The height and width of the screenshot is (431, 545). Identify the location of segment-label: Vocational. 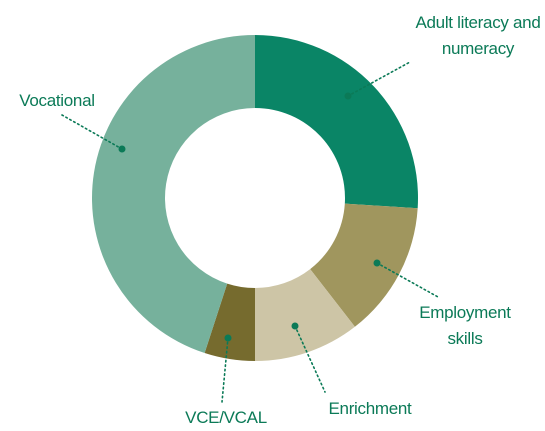
(57, 100).